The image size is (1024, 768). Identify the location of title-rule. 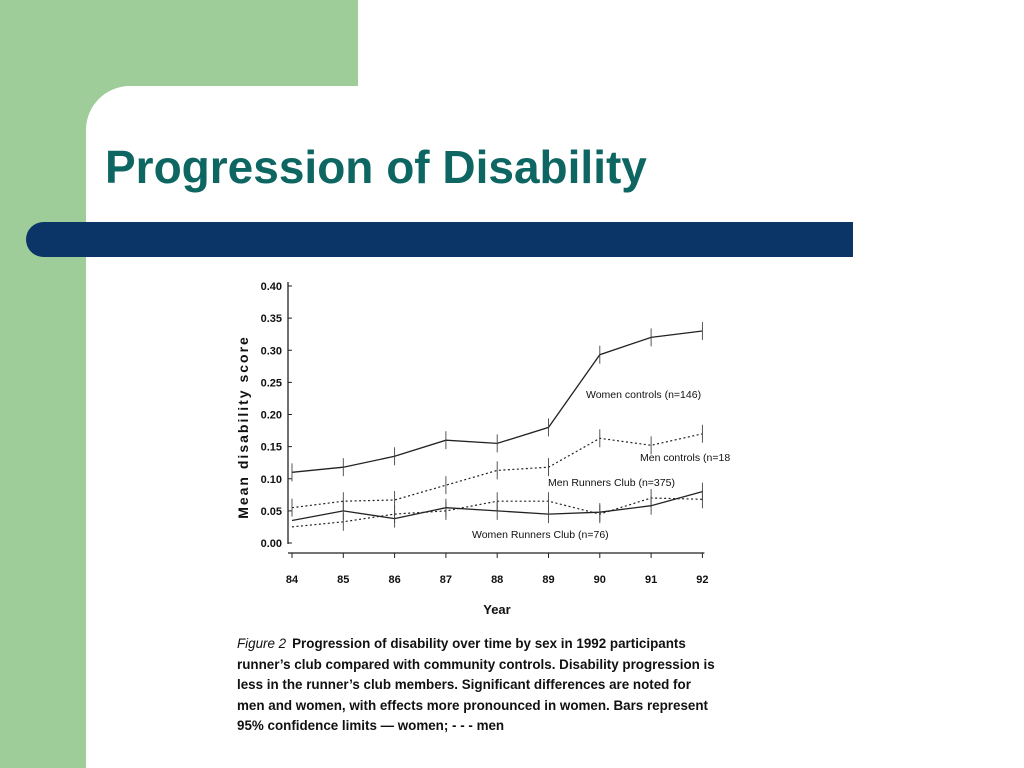
(439, 239).